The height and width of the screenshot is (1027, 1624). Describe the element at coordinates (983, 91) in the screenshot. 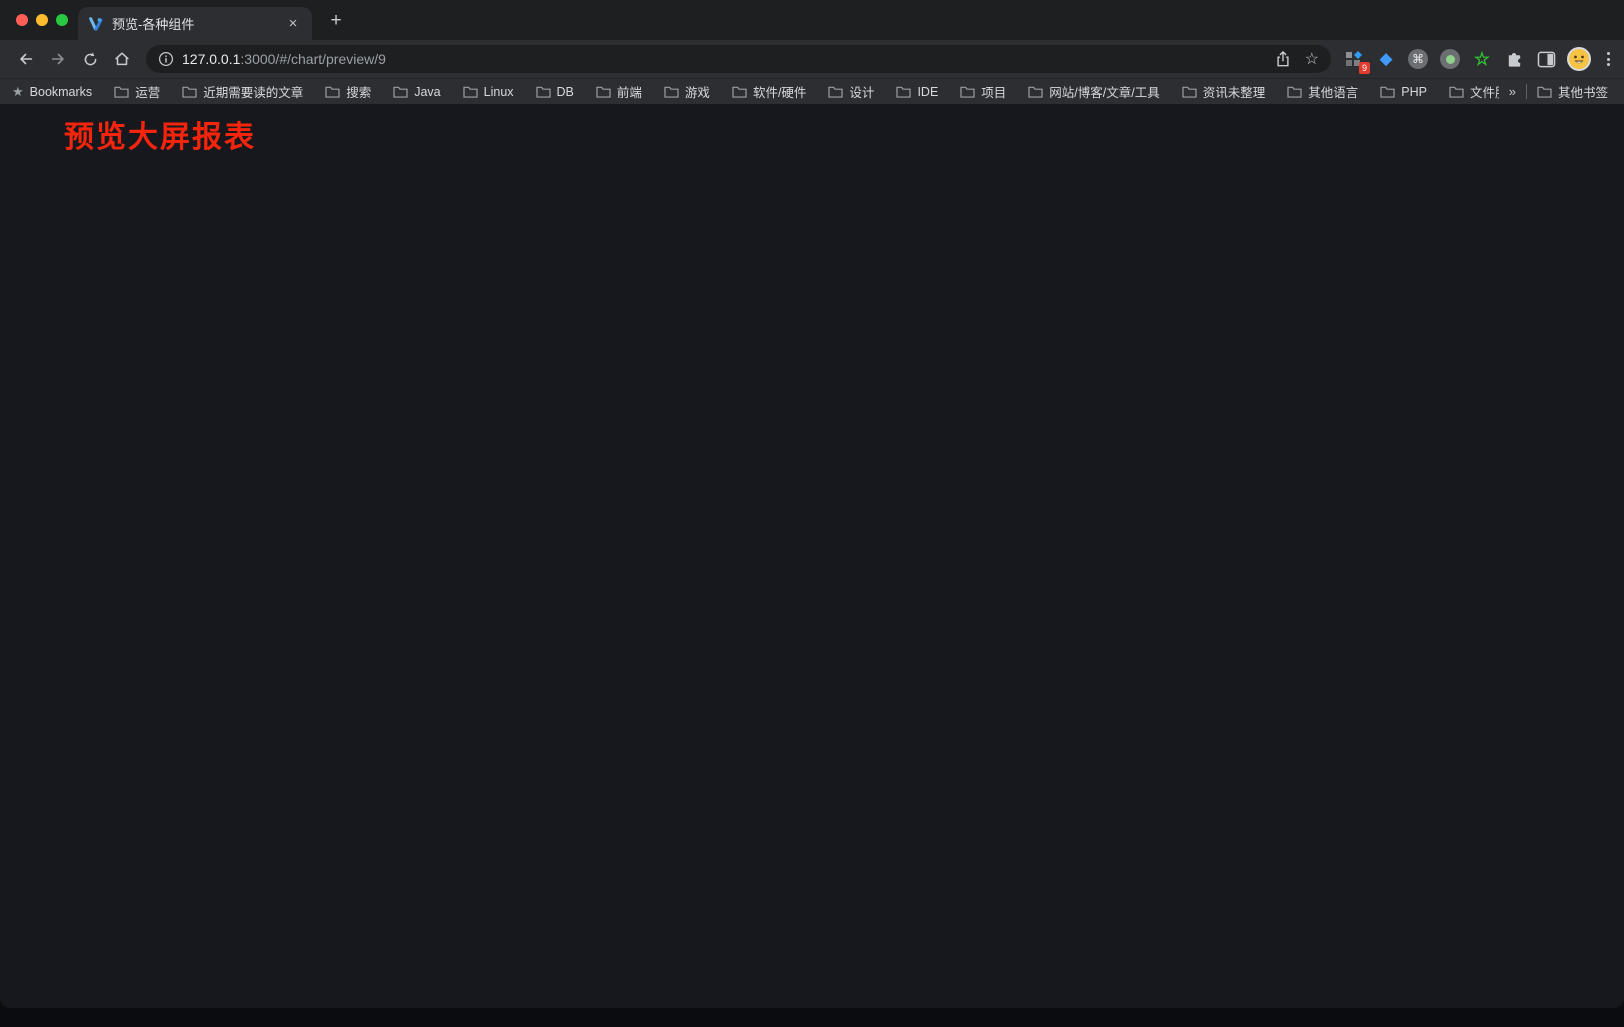

I see `bookmark-folder-item: 项目` at that location.